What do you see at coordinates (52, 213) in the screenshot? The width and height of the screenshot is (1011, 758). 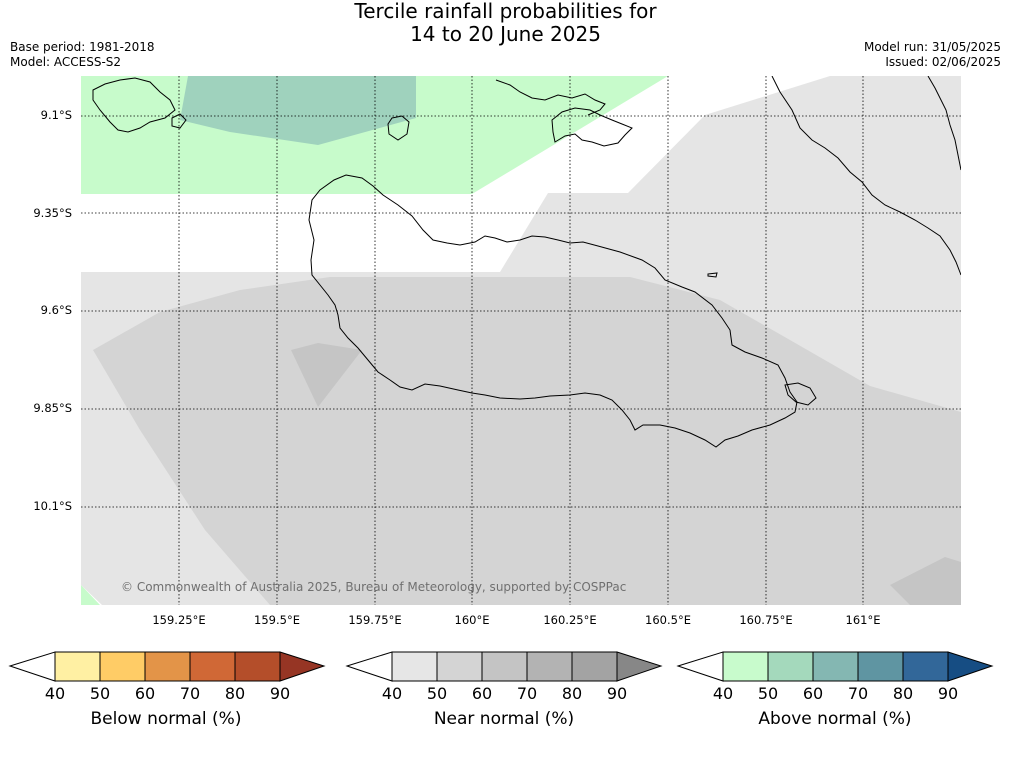 I see `latitude-label: 9.35°S` at bounding box center [52, 213].